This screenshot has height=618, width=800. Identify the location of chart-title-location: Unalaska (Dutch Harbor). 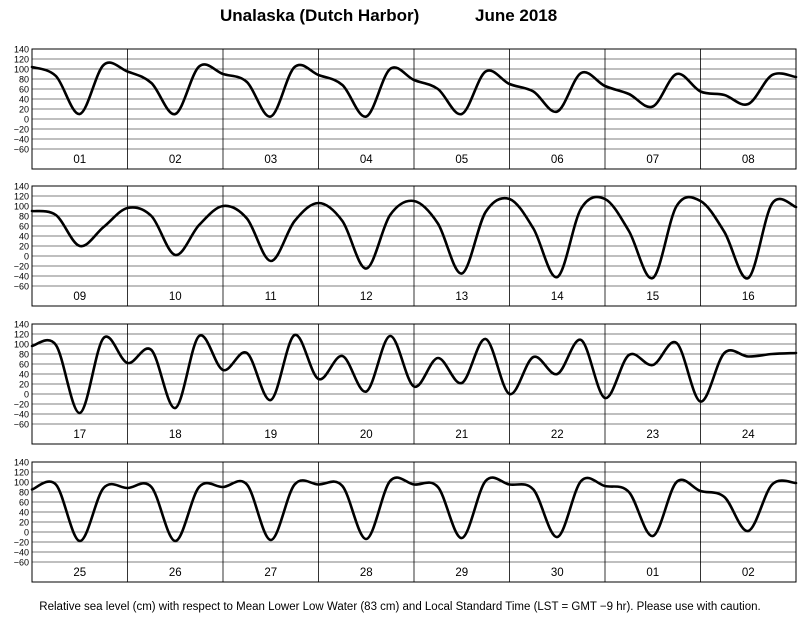
(320, 15).